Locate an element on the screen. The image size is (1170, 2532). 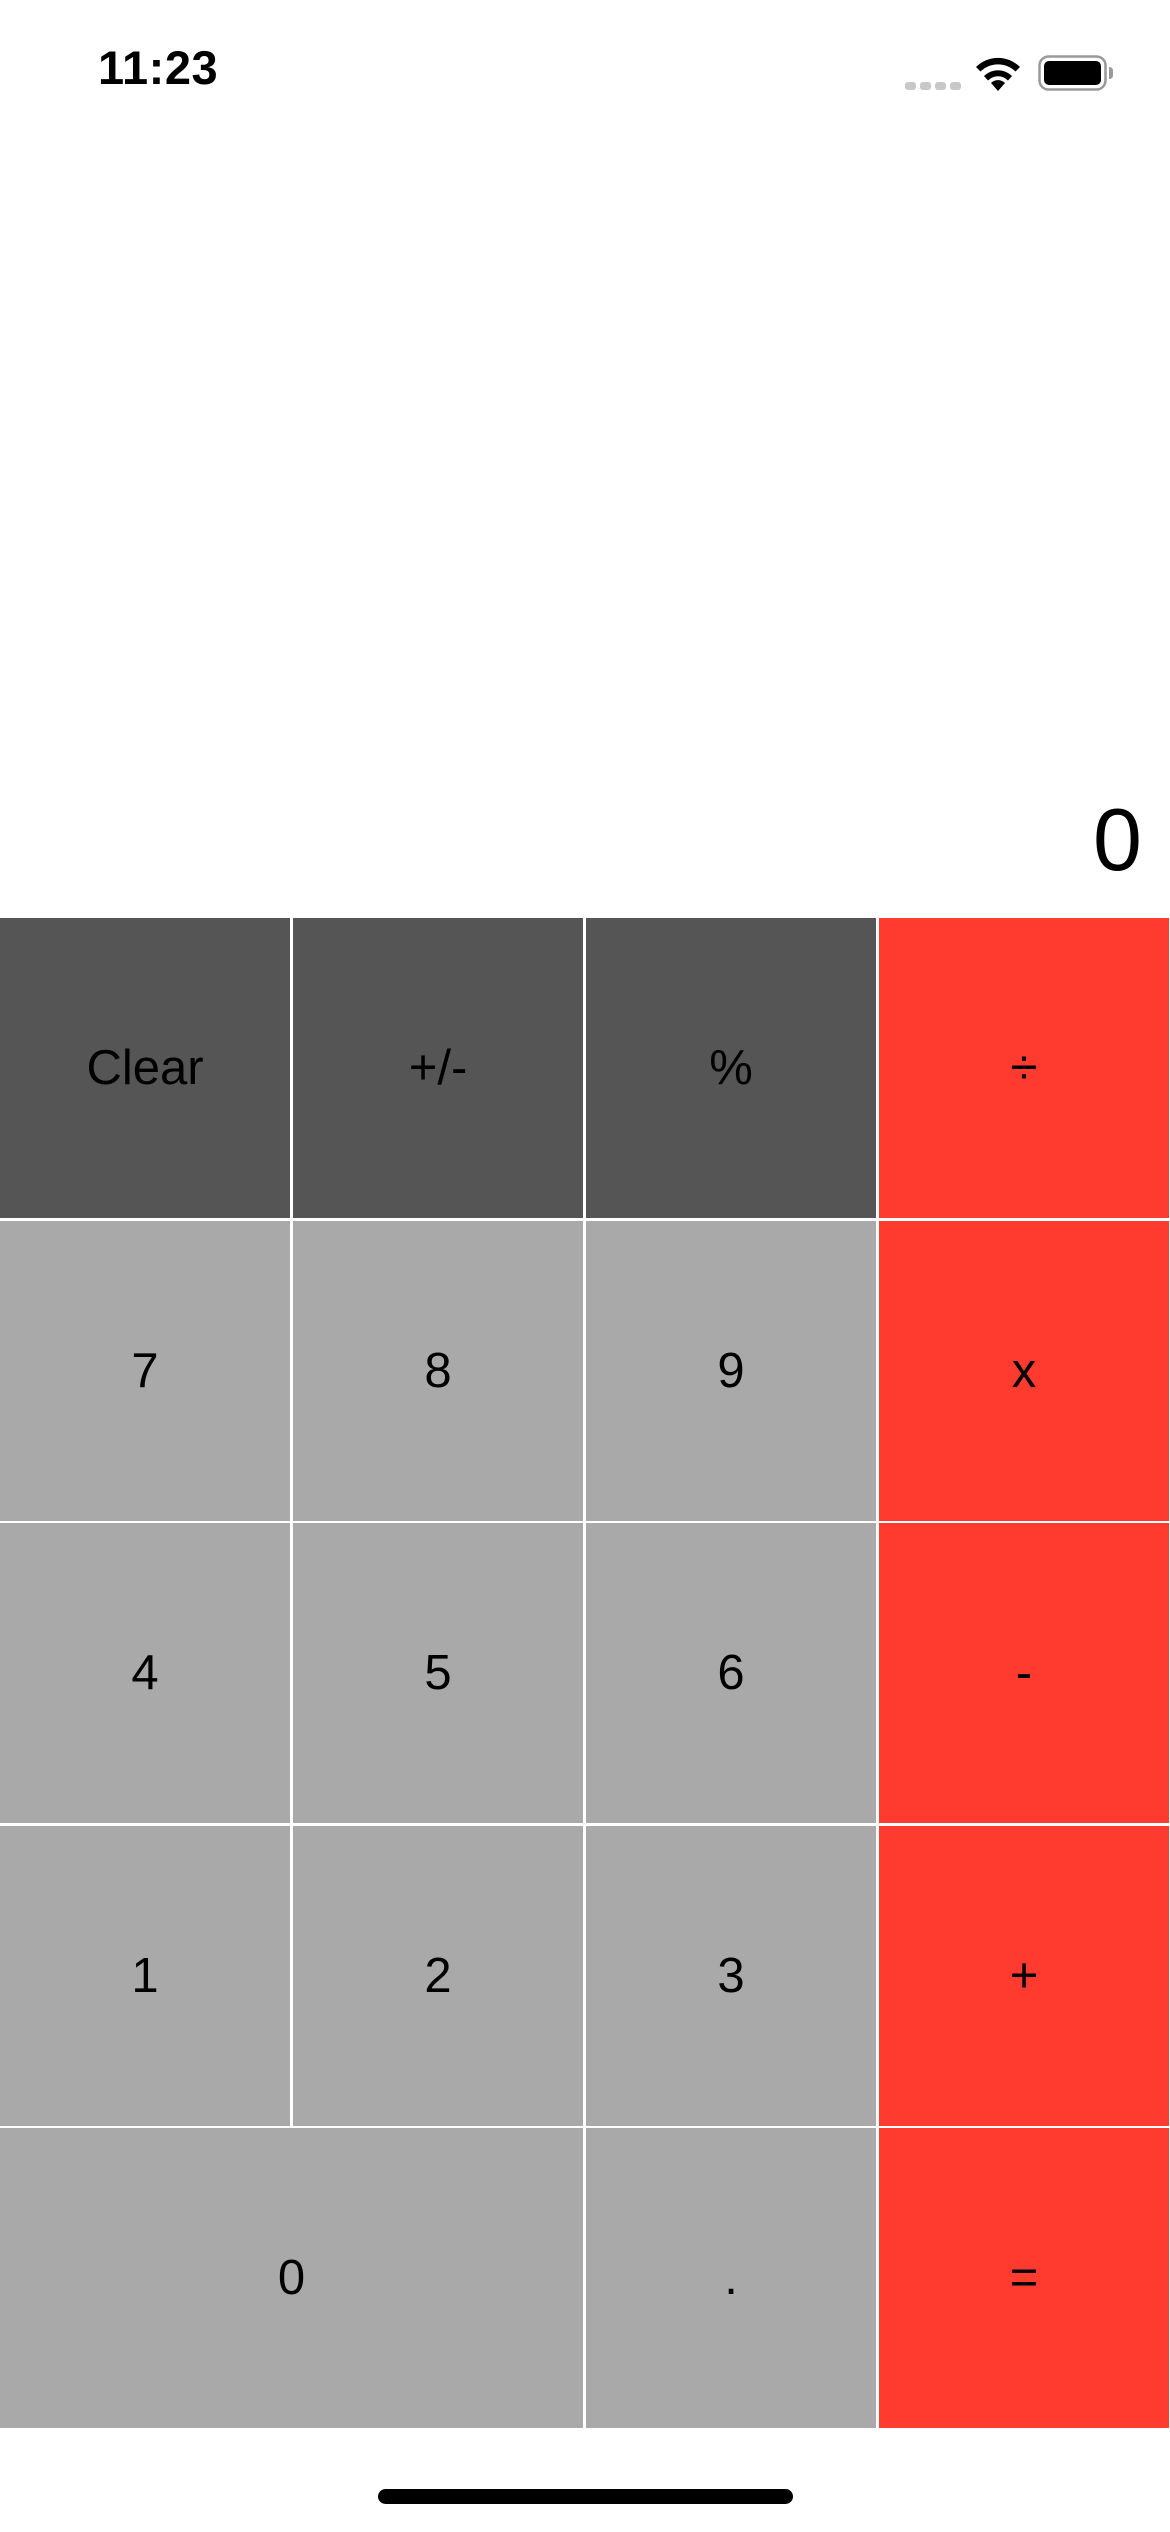
multiply-button: x is located at coordinates (1024, 1370).